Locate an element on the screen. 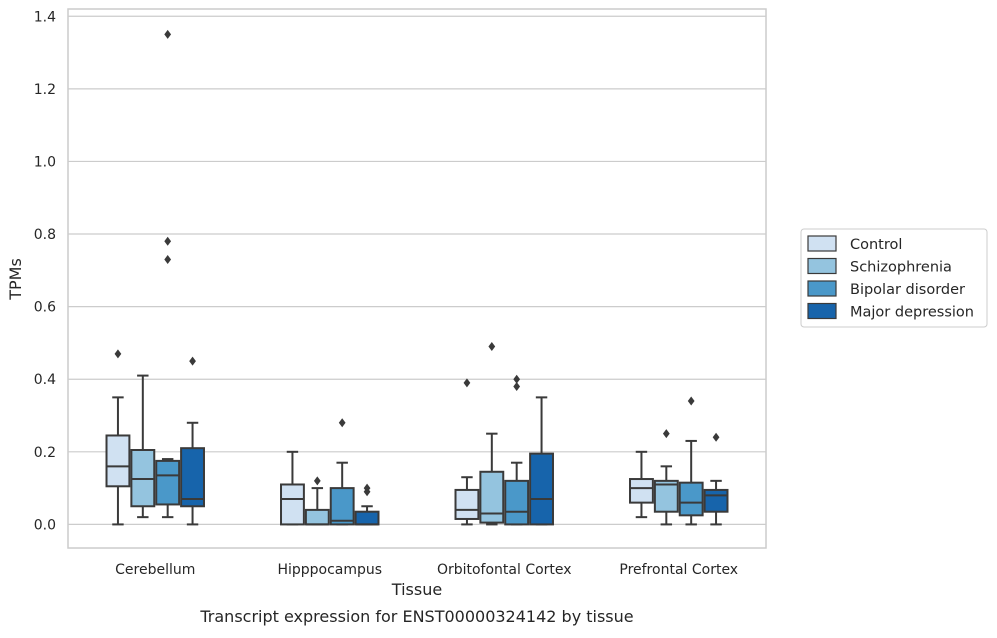 This screenshot has width=997, height=638. legend-frame is located at coordinates (894, 278).